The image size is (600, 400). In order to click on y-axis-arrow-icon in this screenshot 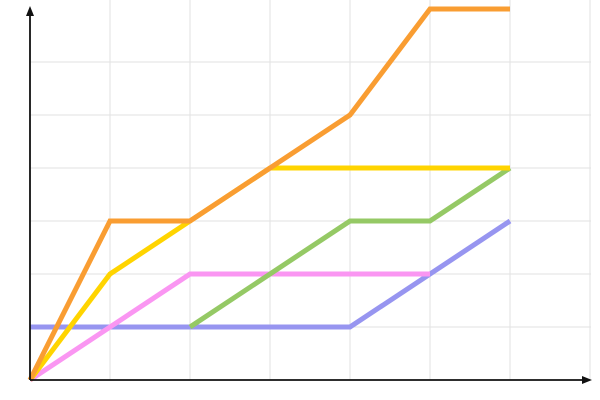, I will do `click(30, 11)`.